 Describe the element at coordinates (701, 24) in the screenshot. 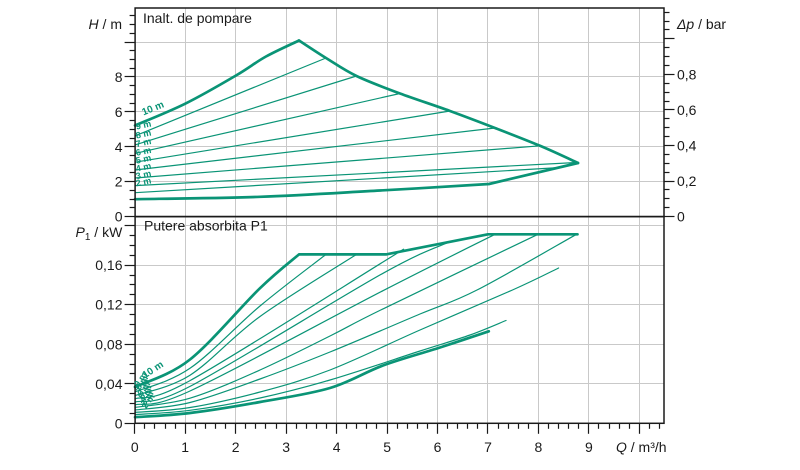

I see `svg-text: Δp / bar` at that location.